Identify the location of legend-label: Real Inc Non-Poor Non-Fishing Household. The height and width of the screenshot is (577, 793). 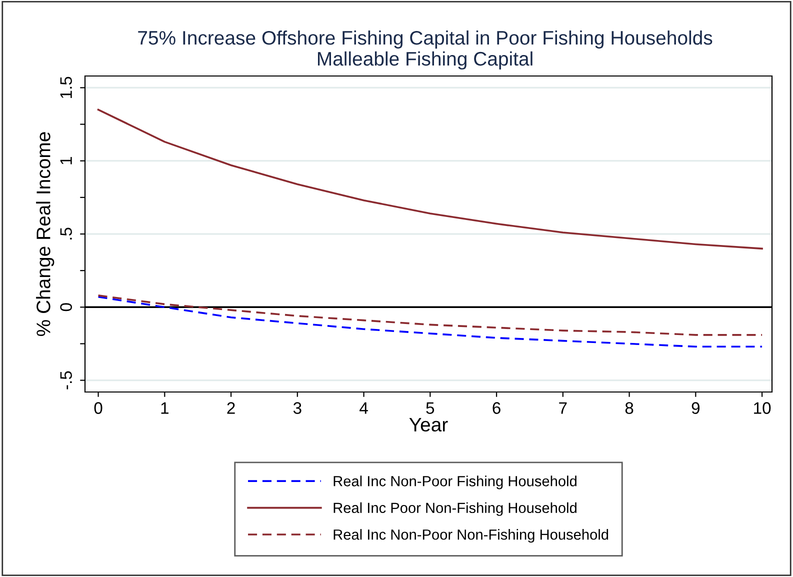
(471, 536).